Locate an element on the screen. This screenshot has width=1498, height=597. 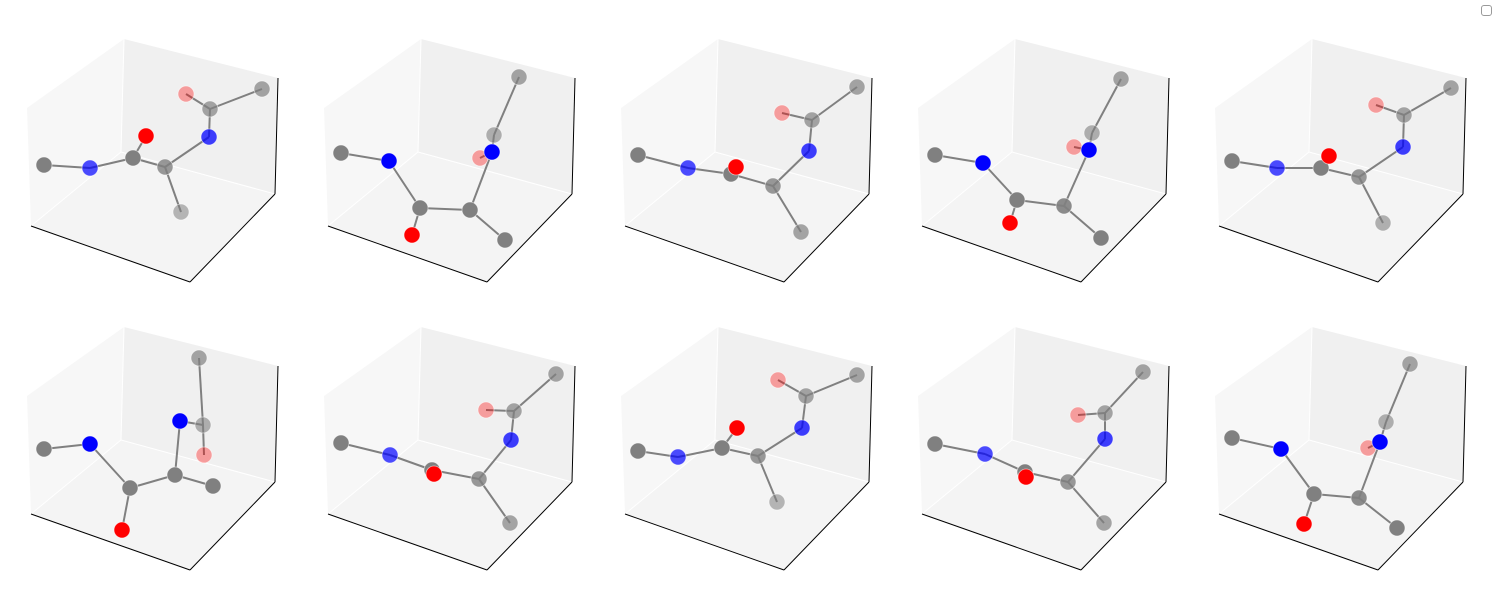
legend-toggle-checkbox is located at coordinates (1486, 10).